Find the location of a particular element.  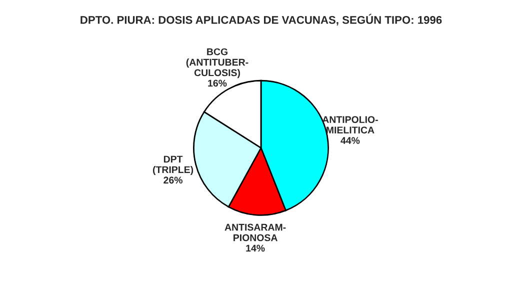

data-label: 16% is located at coordinates (217, 83).